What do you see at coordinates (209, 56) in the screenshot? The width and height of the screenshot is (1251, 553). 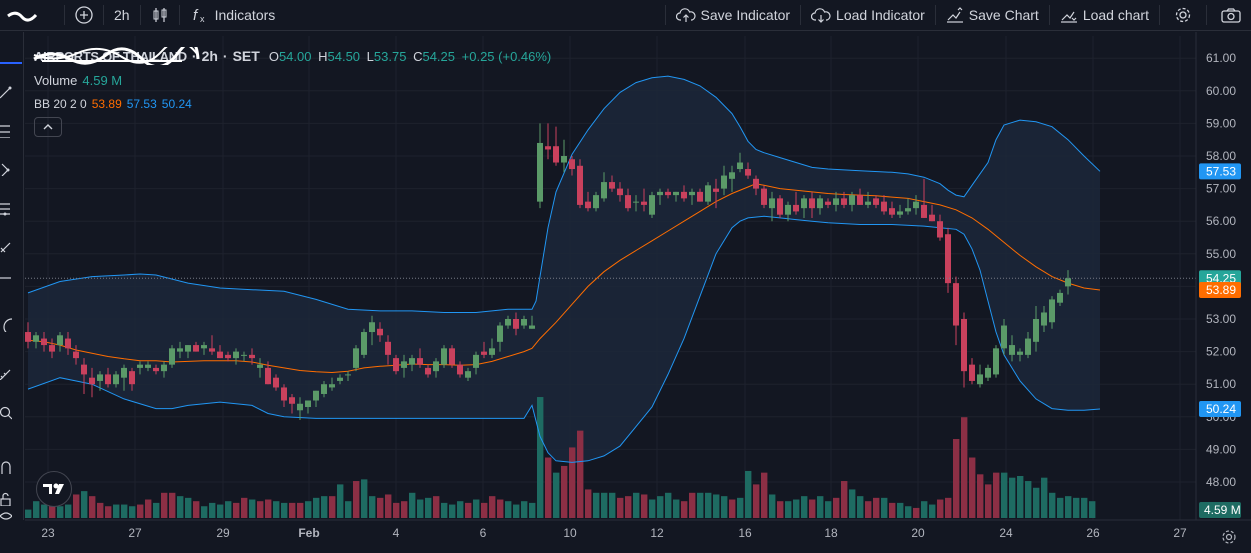 I see `legend-interval: 2h` at bounding box center [209, 56].